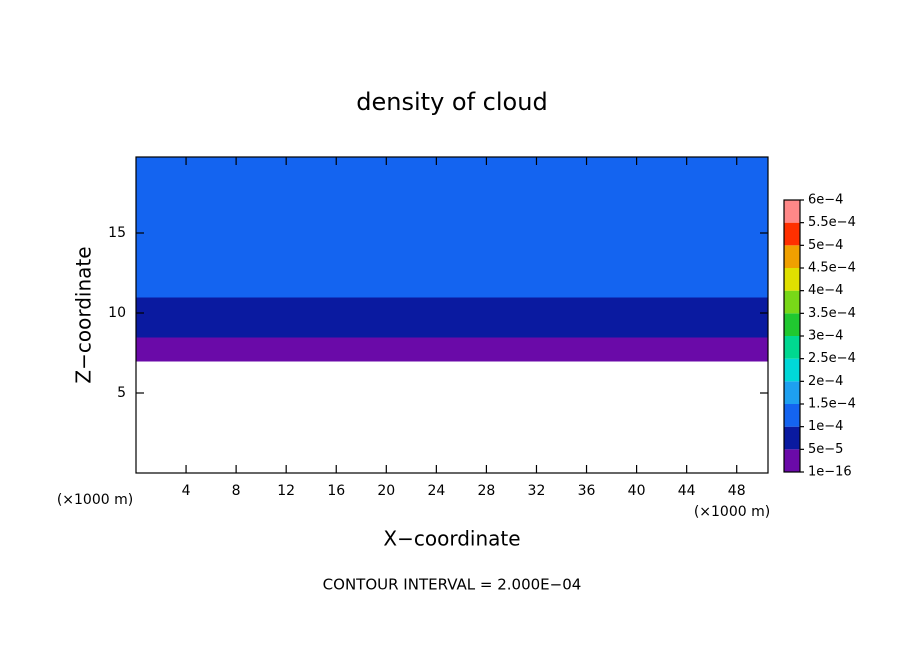 The width and height of the screenshot is (904, 654). What do you see at coordinates (537, 491) in the screenshot?
I see `x-tick-label: 32` at bounding box center [537, 491].